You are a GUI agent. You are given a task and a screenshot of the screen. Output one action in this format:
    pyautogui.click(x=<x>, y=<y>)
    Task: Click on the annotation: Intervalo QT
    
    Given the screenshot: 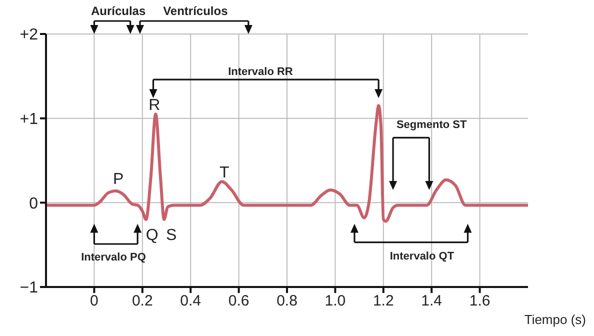 What is the action you would take?
    pyautogui.click(x=422, y=256)
    